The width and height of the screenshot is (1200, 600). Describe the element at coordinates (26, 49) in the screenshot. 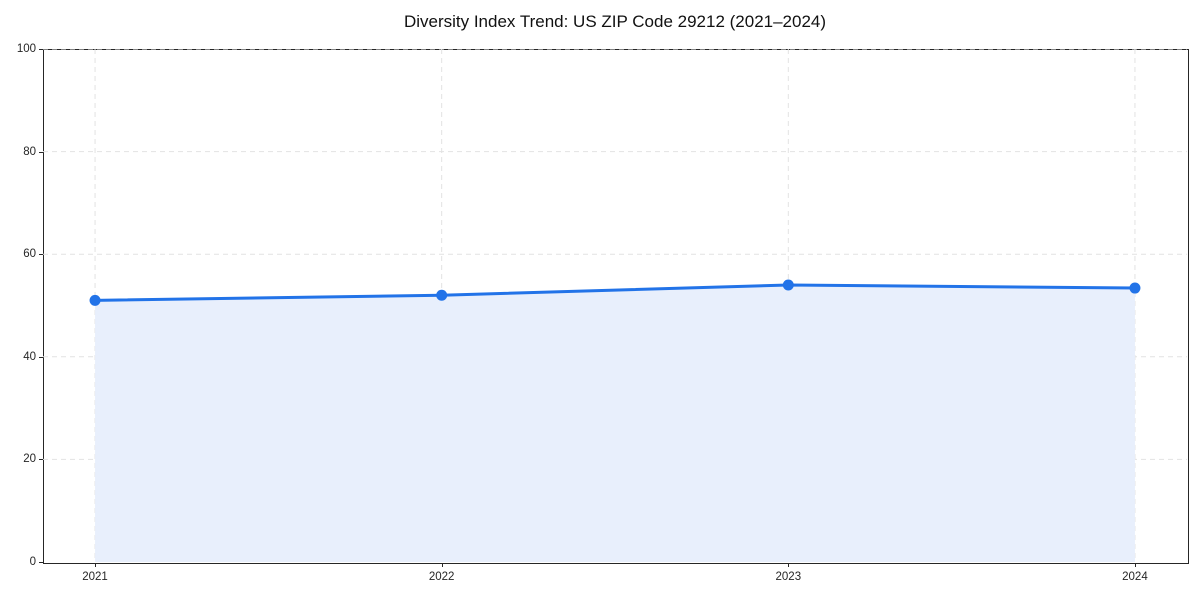

I see `y-tick-label: 100` at that location.